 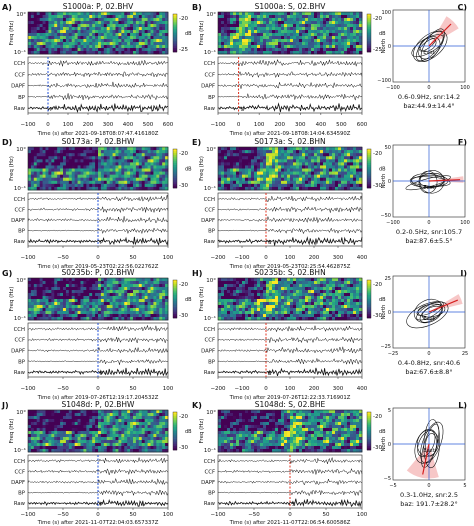 I want to click on x-tick-label: 100, so click(x=290, y=258).